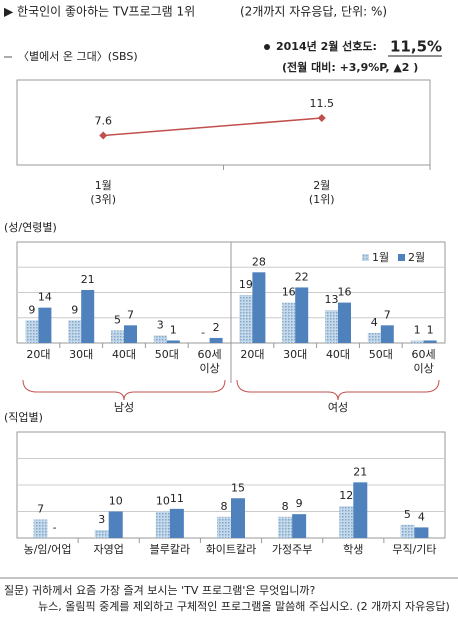 The image size is (458, 621). What do you see at coordinates (124, 390) in the screenshot?
I see `group-brace` at bounding box center [124, 390].